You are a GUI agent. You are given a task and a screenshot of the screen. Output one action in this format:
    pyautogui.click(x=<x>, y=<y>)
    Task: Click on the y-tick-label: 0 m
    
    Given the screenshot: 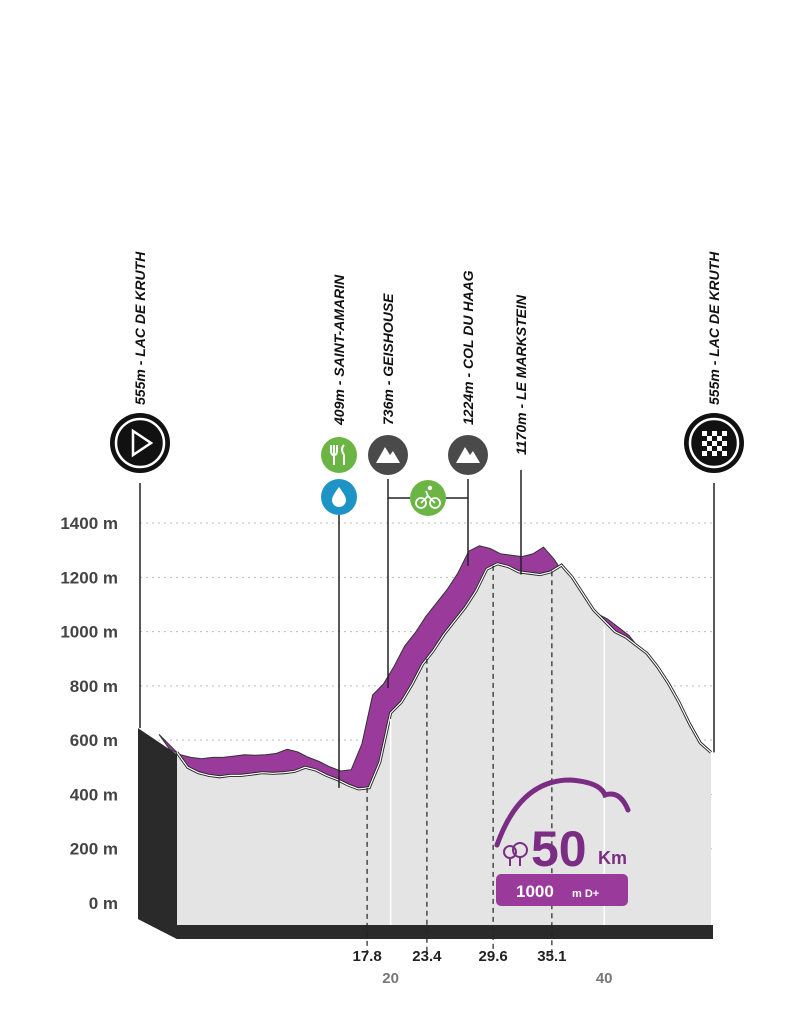 What is the action you would take?
    pyautogui.click(x=103, y=903)
    